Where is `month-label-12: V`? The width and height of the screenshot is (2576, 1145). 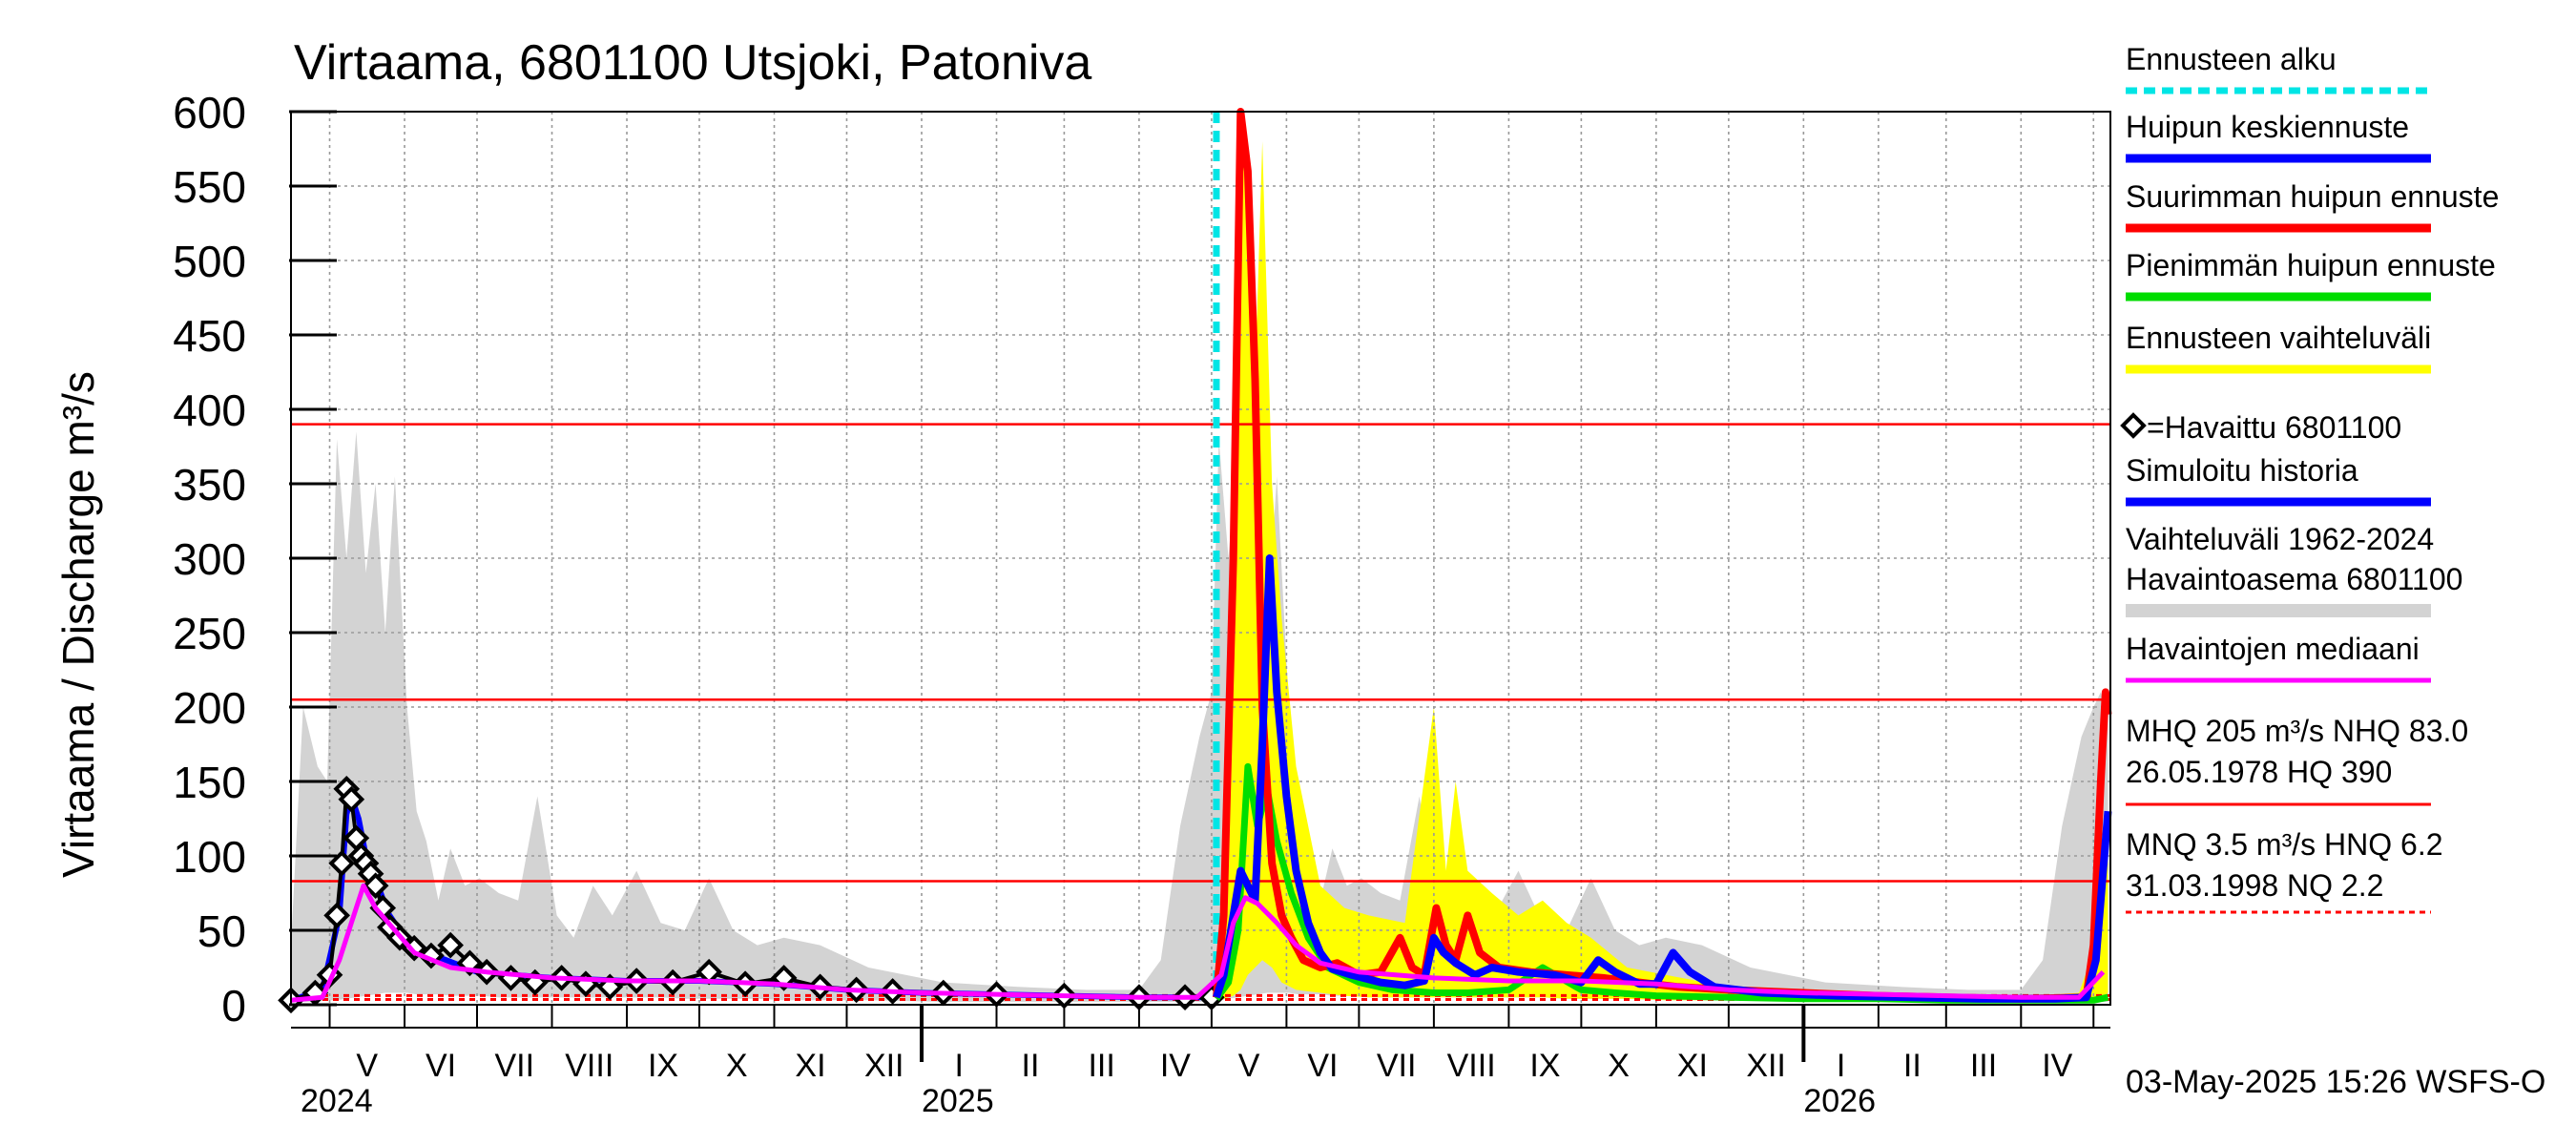
month-label-12: V is located at coordinates (1249, 1066).